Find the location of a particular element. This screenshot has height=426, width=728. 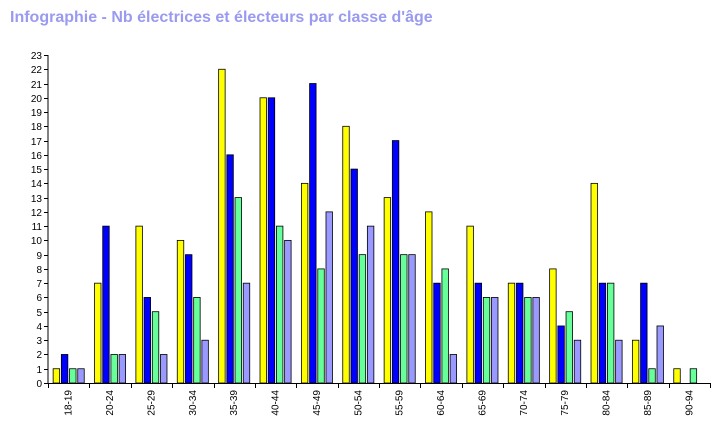

y-tick-label: 10 is located at coordinates (37, 241).